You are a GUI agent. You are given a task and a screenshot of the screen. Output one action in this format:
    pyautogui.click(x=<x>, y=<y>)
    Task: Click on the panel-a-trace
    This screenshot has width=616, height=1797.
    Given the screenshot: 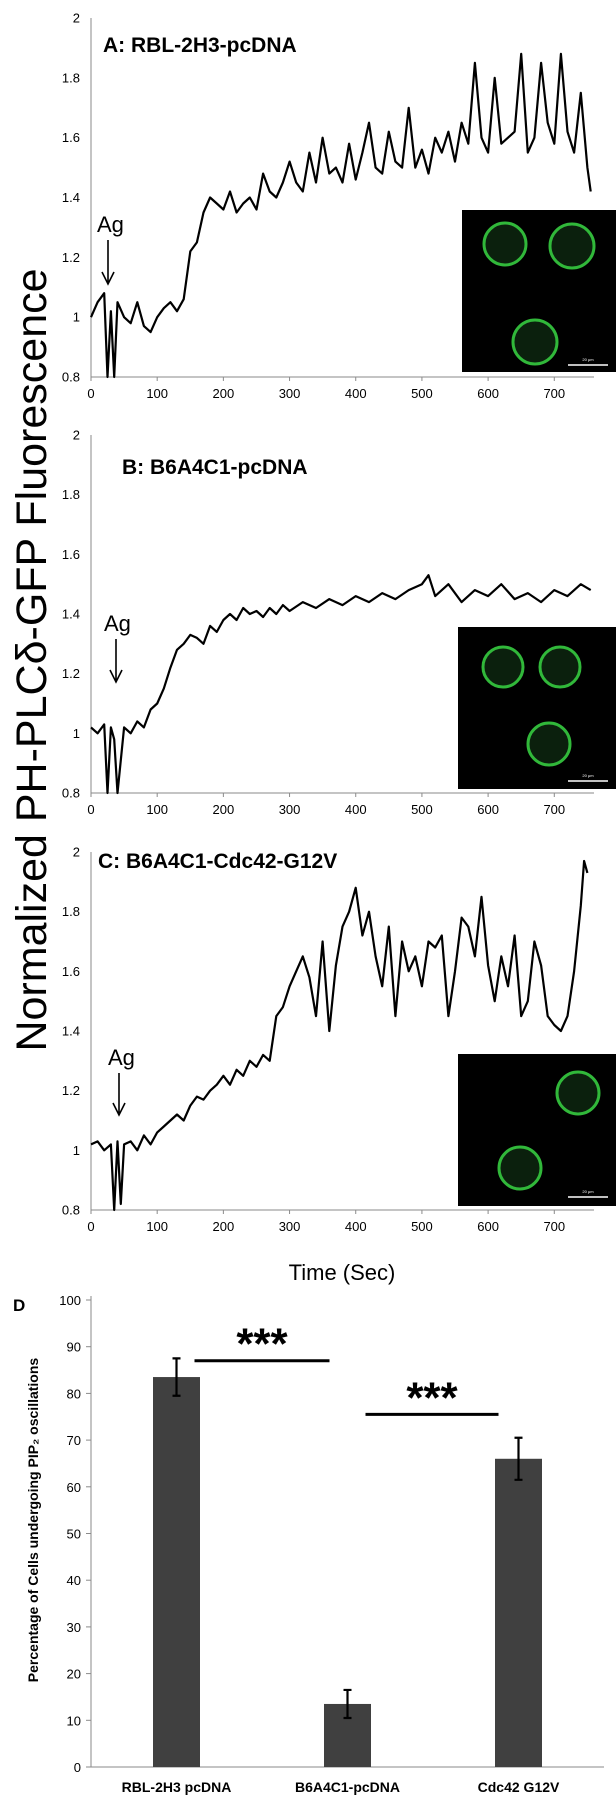 What is the action you would take?
    pyautogui.click(x=340, y=215)
    